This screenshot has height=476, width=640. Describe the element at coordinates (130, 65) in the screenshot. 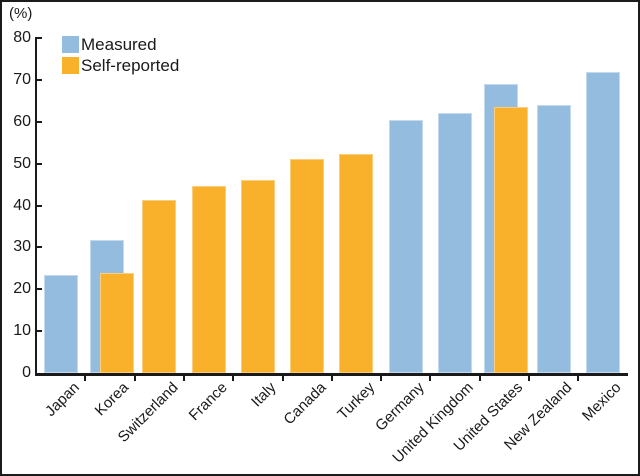

I see `legend-label-self-reported: Self-reported` at that location.